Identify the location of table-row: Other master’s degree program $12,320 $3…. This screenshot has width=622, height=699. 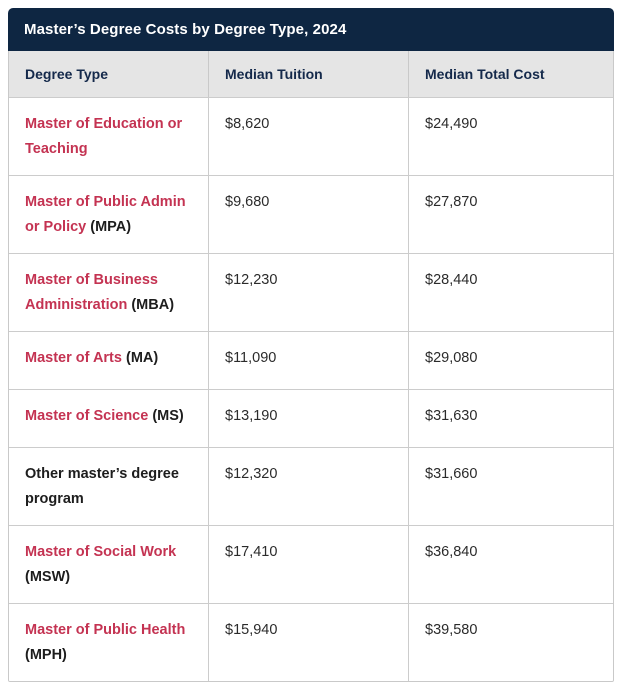
(311, 486).